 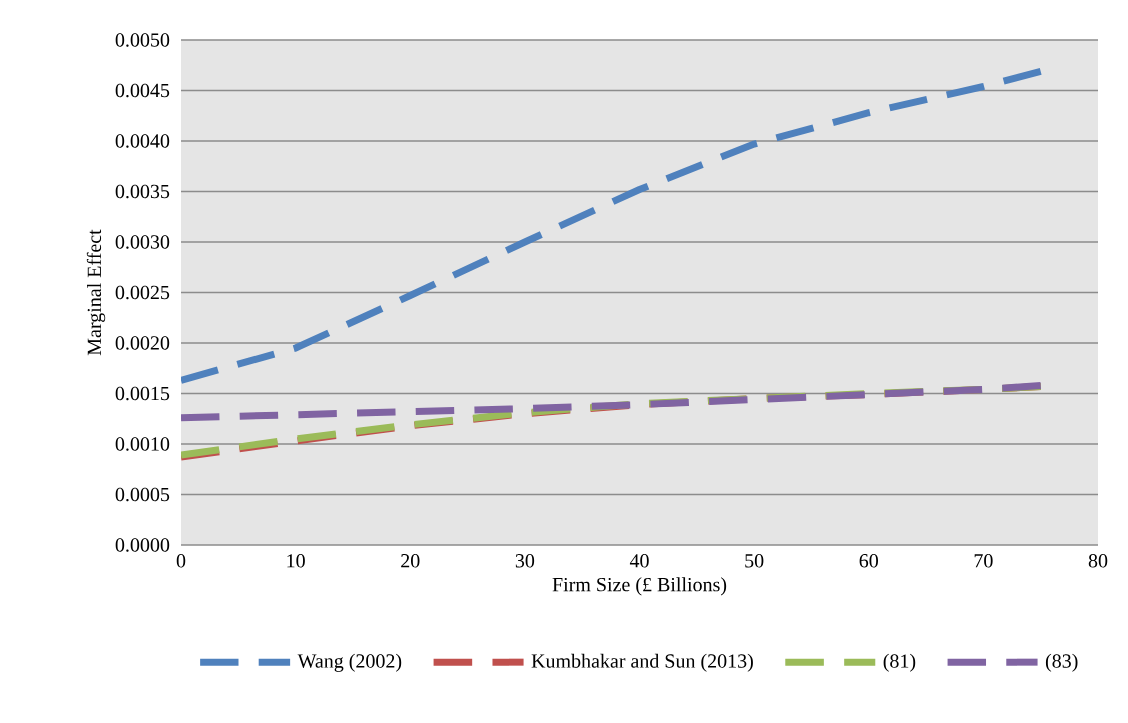 I want to click on legend-label: Wang (2002), so click(x=349, y=662).